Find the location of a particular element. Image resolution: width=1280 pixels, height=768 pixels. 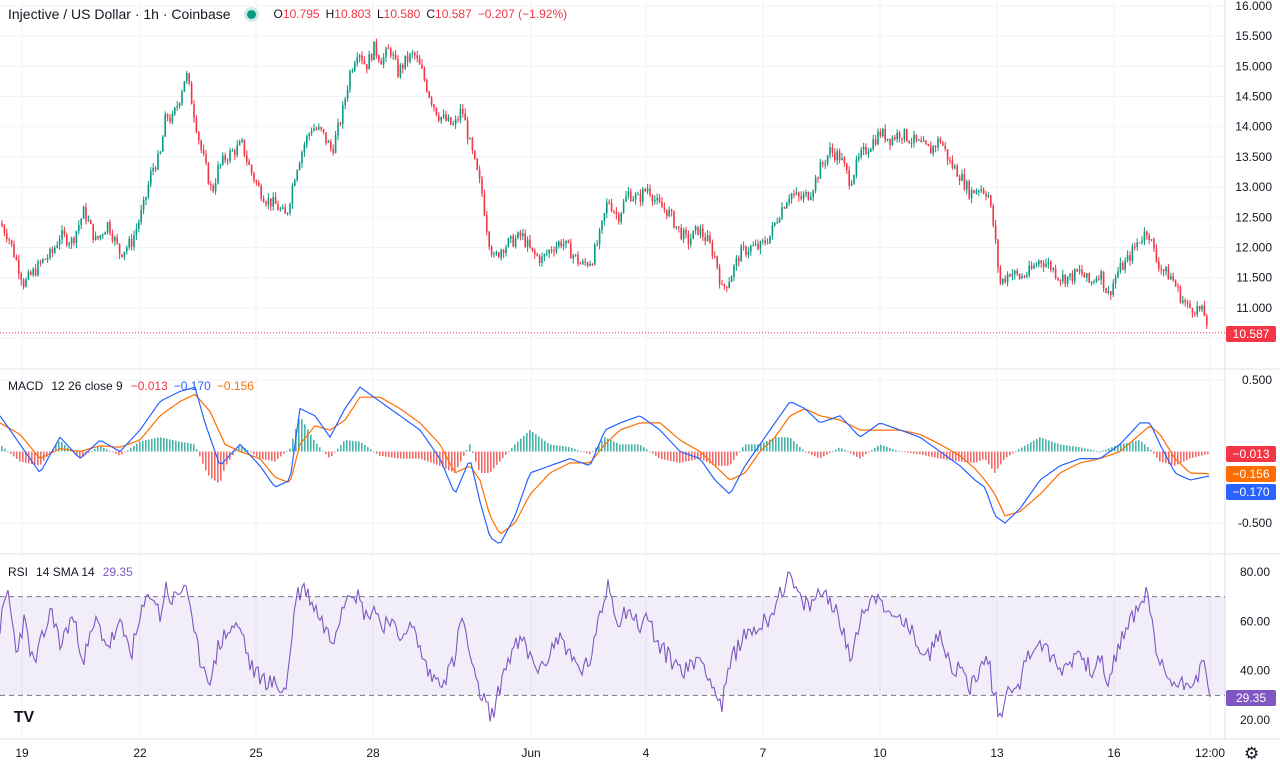

low-value: 10.580 is located at coordinates (402, 14).